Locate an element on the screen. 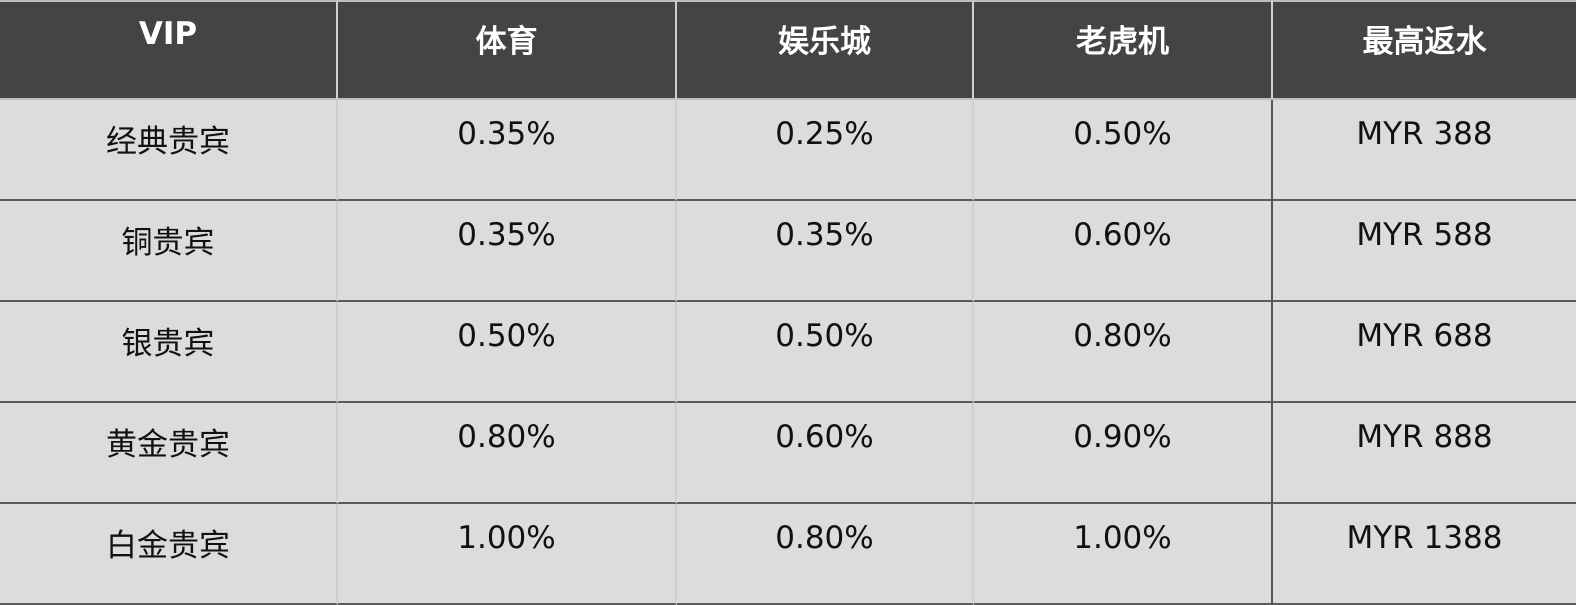  cell-vip: 经典贵宾 is located at coordinates (169, 150).